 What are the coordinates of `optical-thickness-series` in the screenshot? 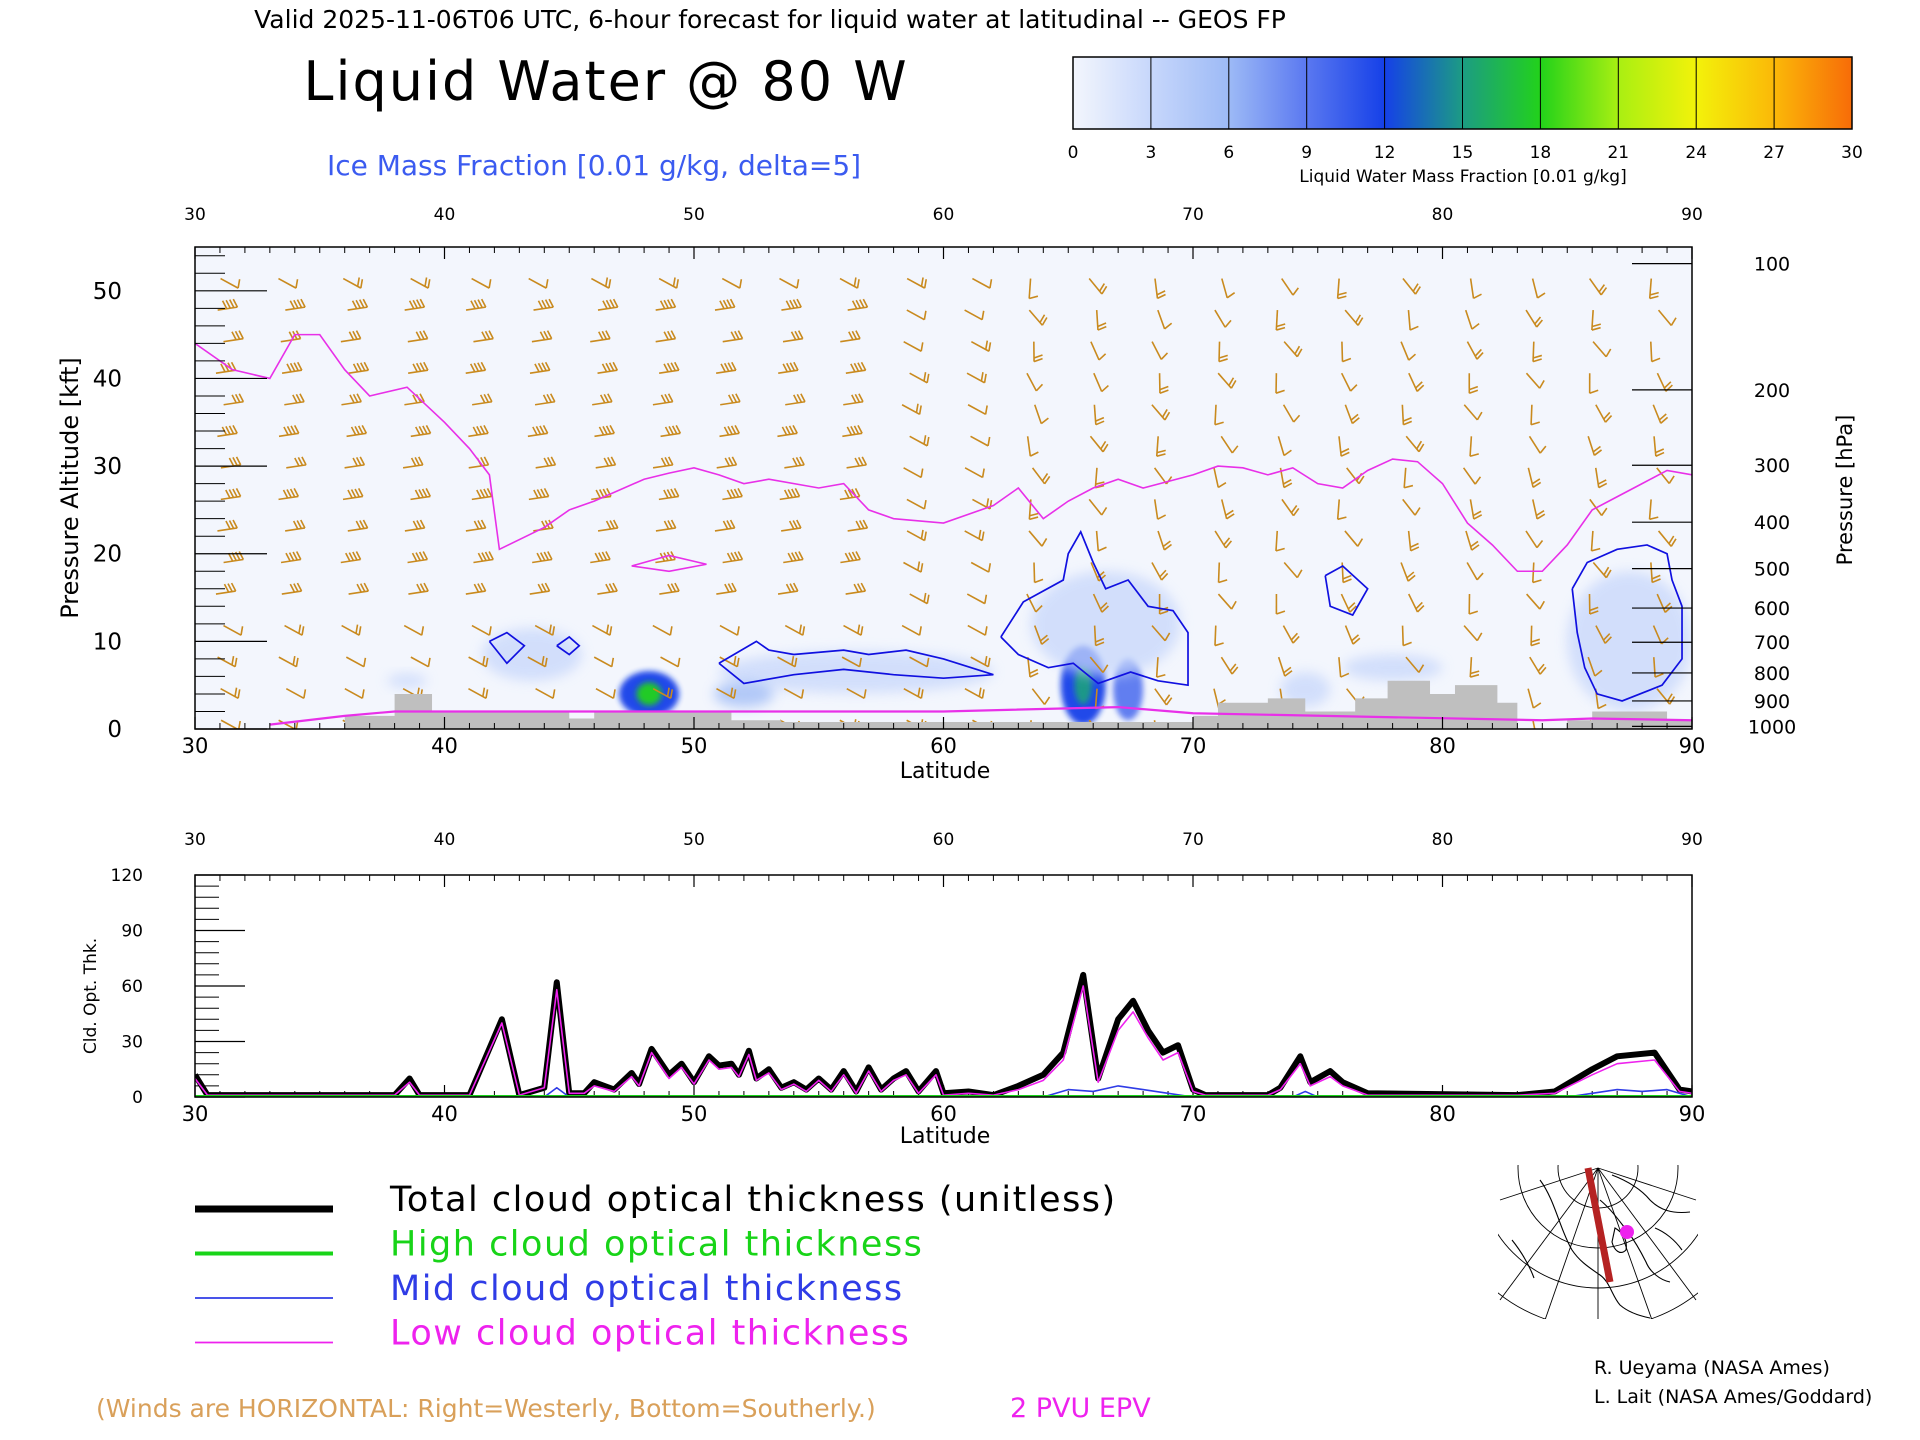 It's located at (943, 1034).